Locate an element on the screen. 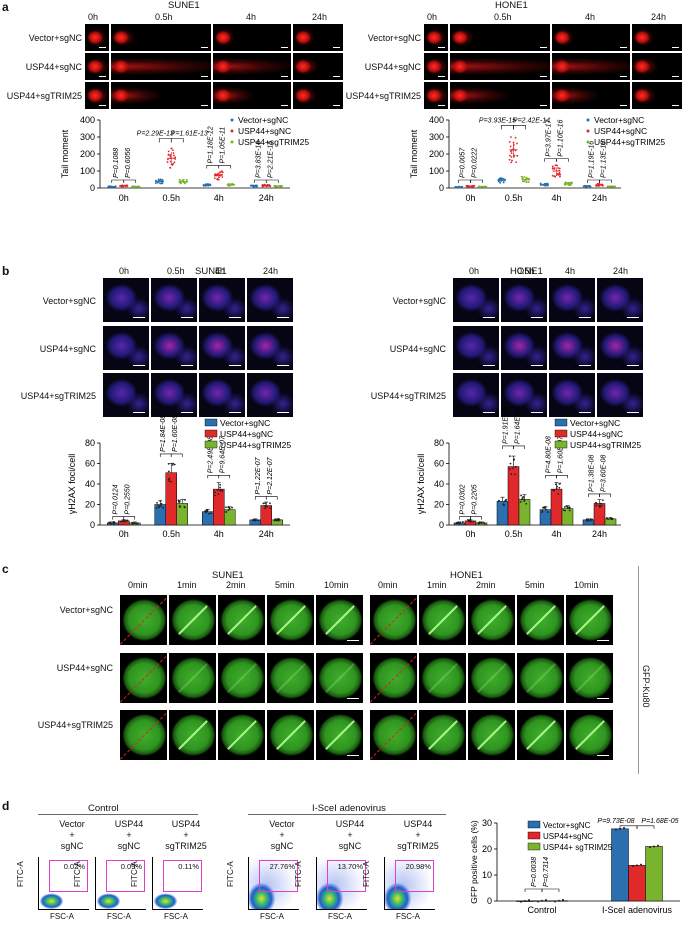 Image resolution: width=685 pixels, height=927 pixels. laser-track-line is located at coordinates (143, 620).